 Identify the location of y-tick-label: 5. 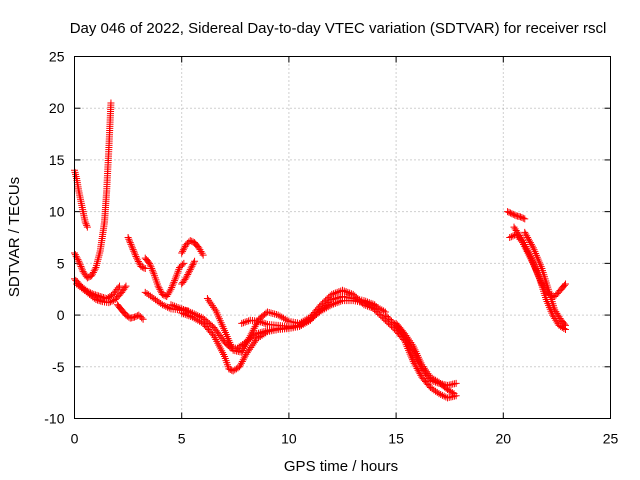
(61, 263).